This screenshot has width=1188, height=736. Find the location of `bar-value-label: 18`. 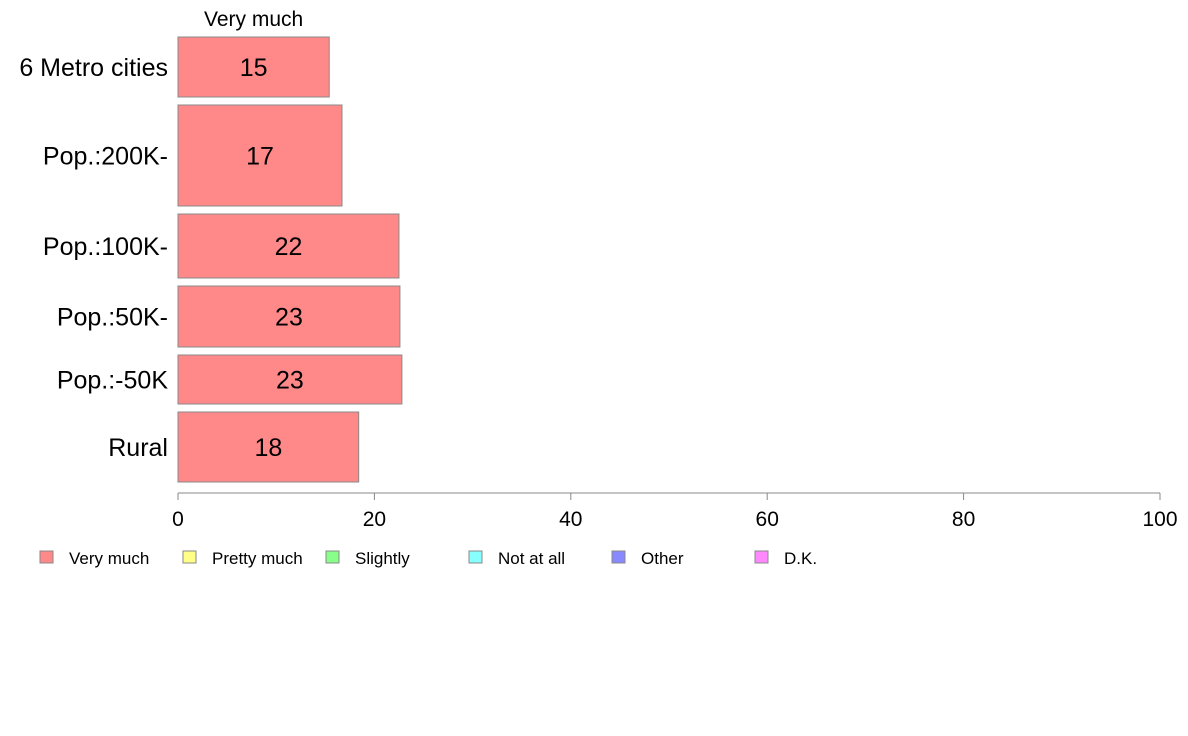

bar-value-label: 18 is located at coordinates (268, 448).